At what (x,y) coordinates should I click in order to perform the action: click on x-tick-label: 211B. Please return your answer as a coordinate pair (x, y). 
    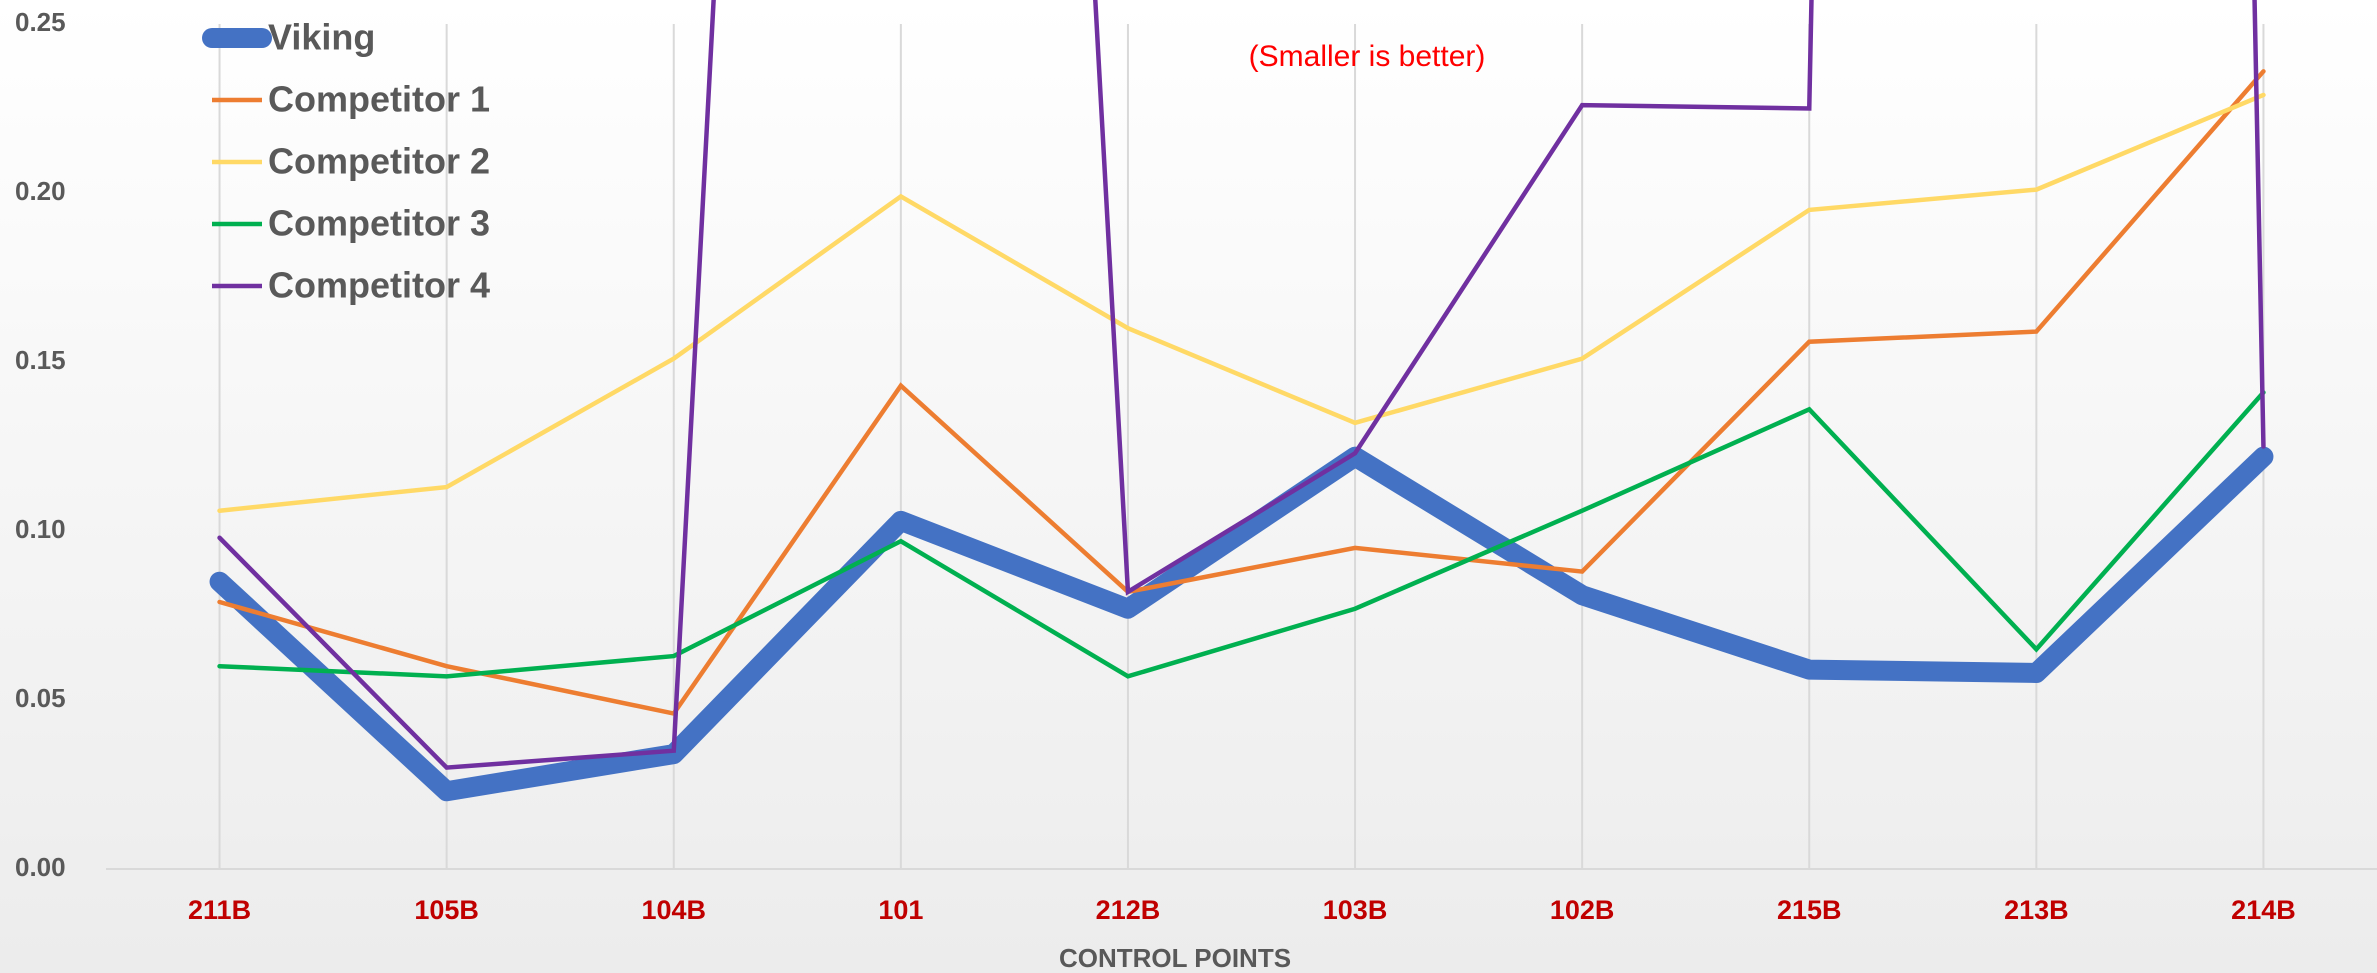
    Looking at the image, I should click on (219, 910).